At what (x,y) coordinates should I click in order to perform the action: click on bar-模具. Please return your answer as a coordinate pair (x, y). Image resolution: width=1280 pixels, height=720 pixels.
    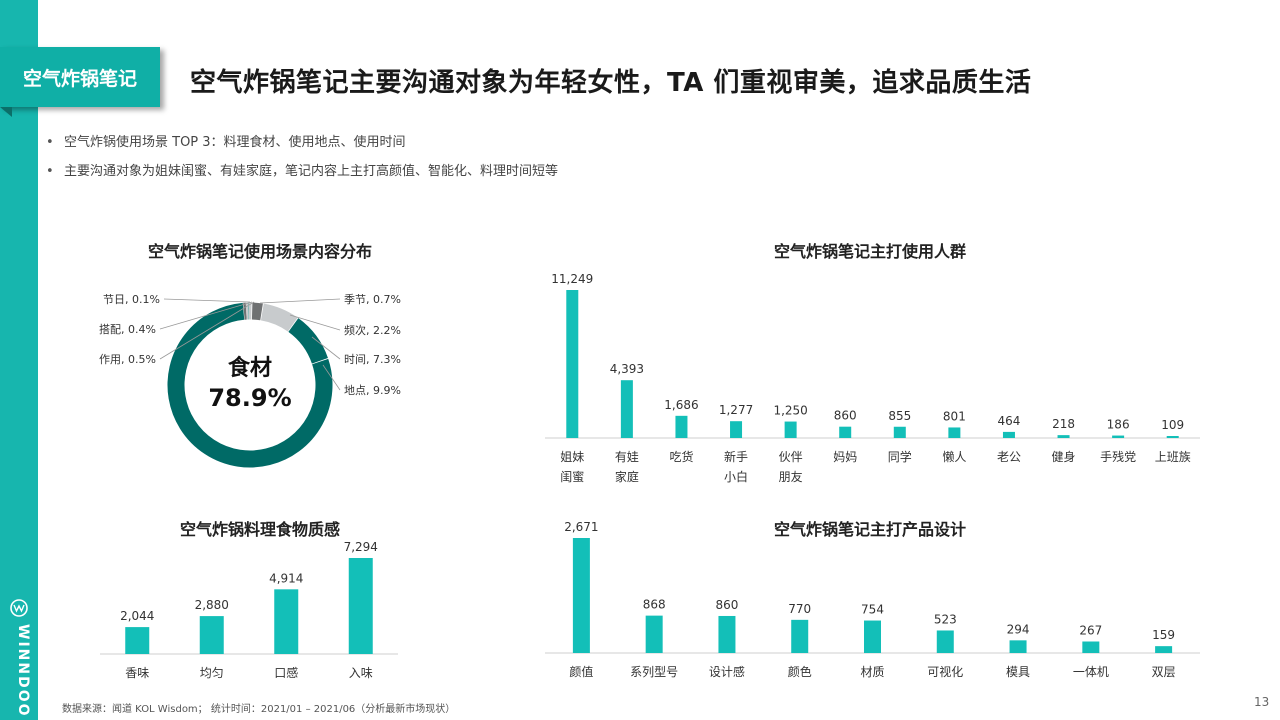
    Looking at the image, I should click on (1018, 646).